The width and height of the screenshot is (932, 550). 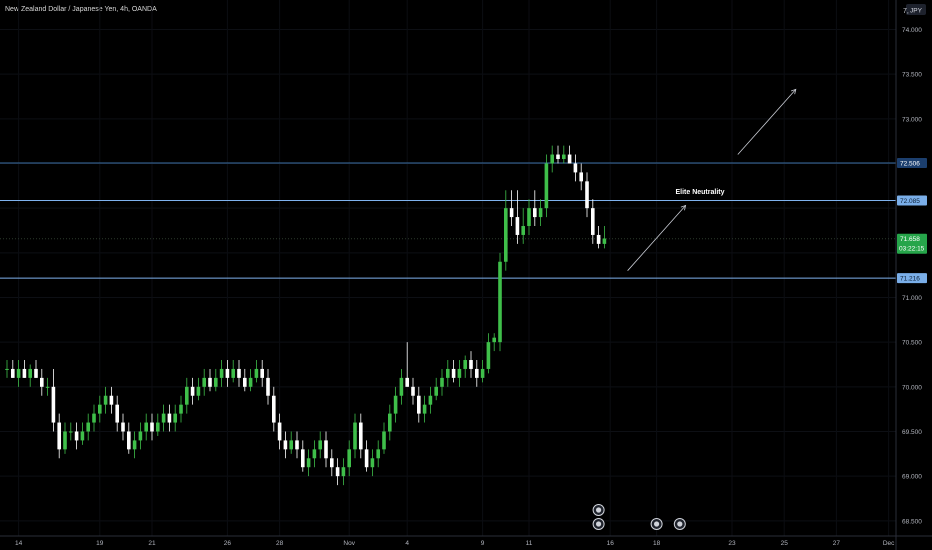 What do you see at coordinates (912, 30) in the screenshot?
I see `price-tick-label: 74.000` at bounding box center [912, 30].